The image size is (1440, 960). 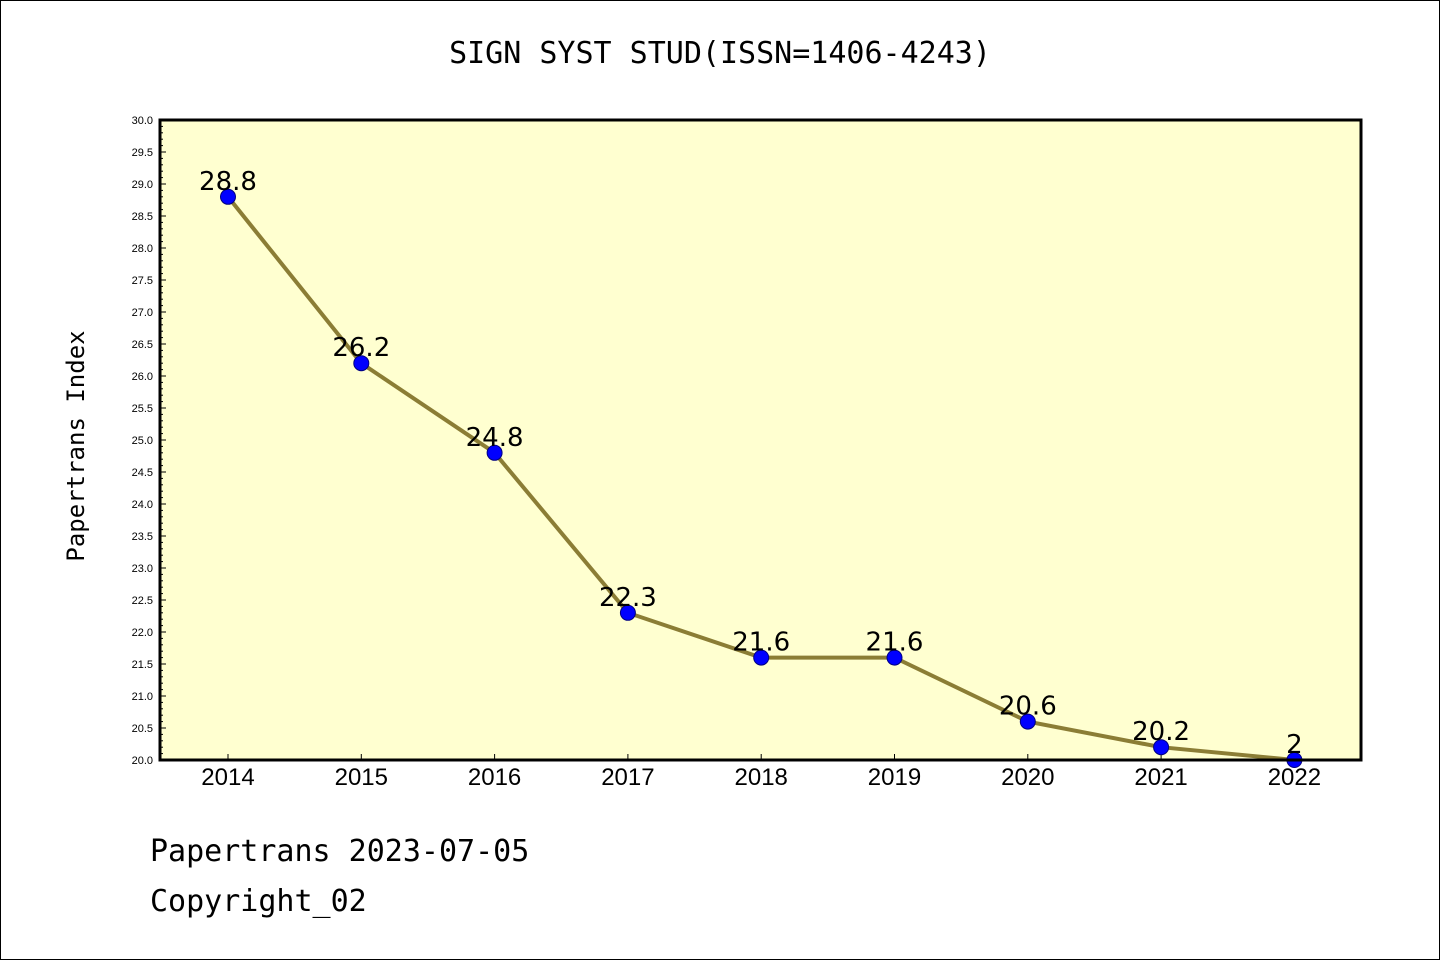 What do you see at coordinates (142, 409) in the screenshot?
I see `y-tick-label: 25.5` at bounding box center [142, 409].